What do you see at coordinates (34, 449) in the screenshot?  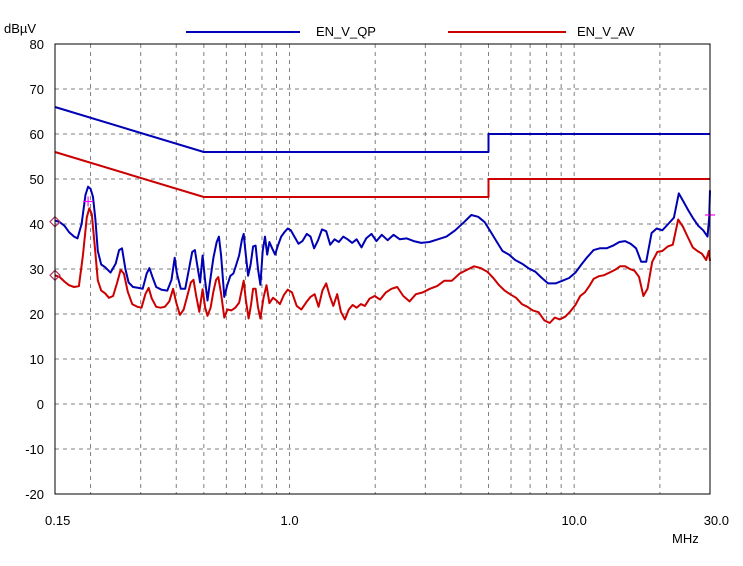 I see `y-tick-label: -10` at bounding box center [34, 449].